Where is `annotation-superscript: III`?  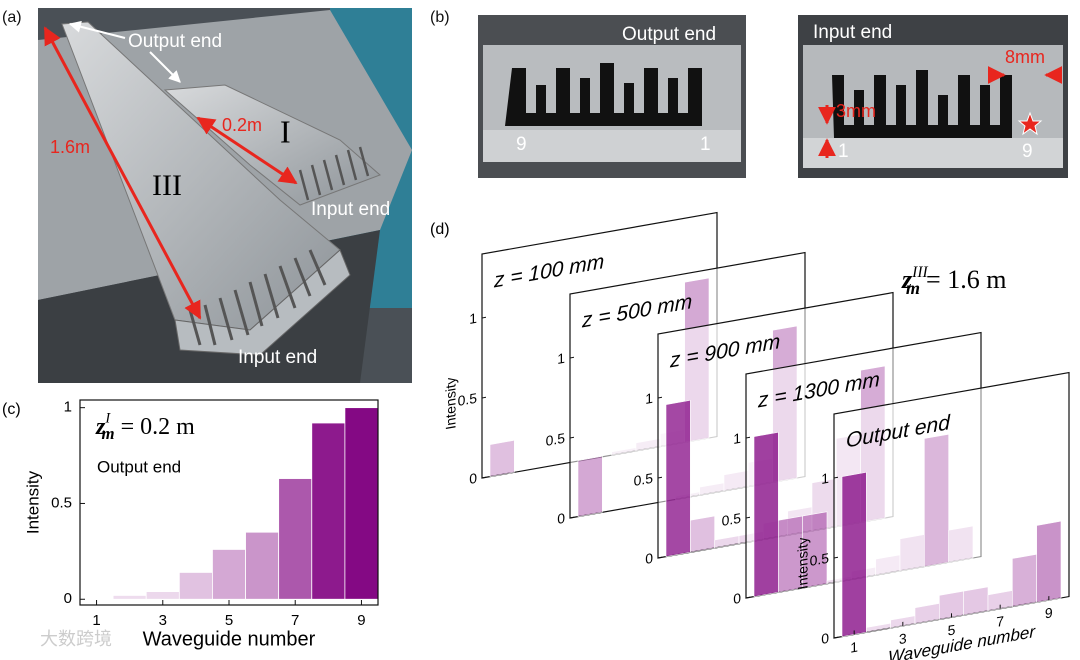
annotation-superscript: III is located at coordinates (919, 271).